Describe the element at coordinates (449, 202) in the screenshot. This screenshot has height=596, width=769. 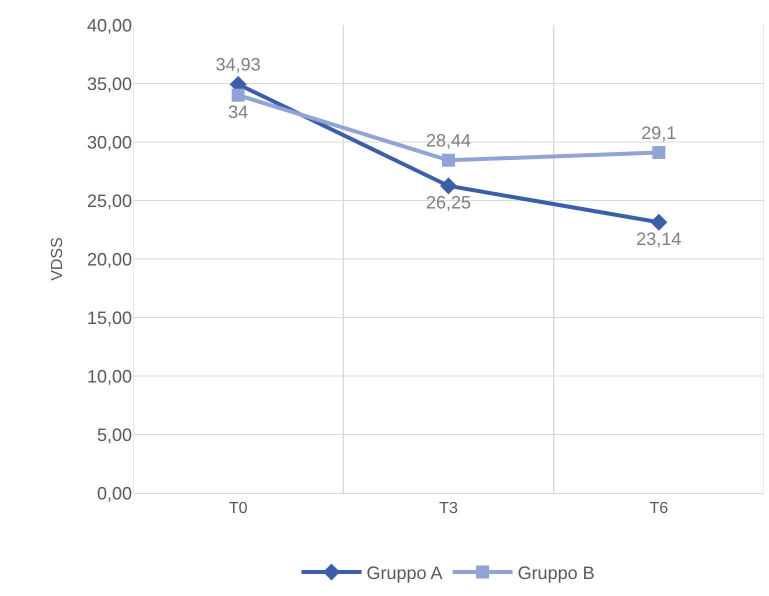
I see `data-label: 26,25` at that location.